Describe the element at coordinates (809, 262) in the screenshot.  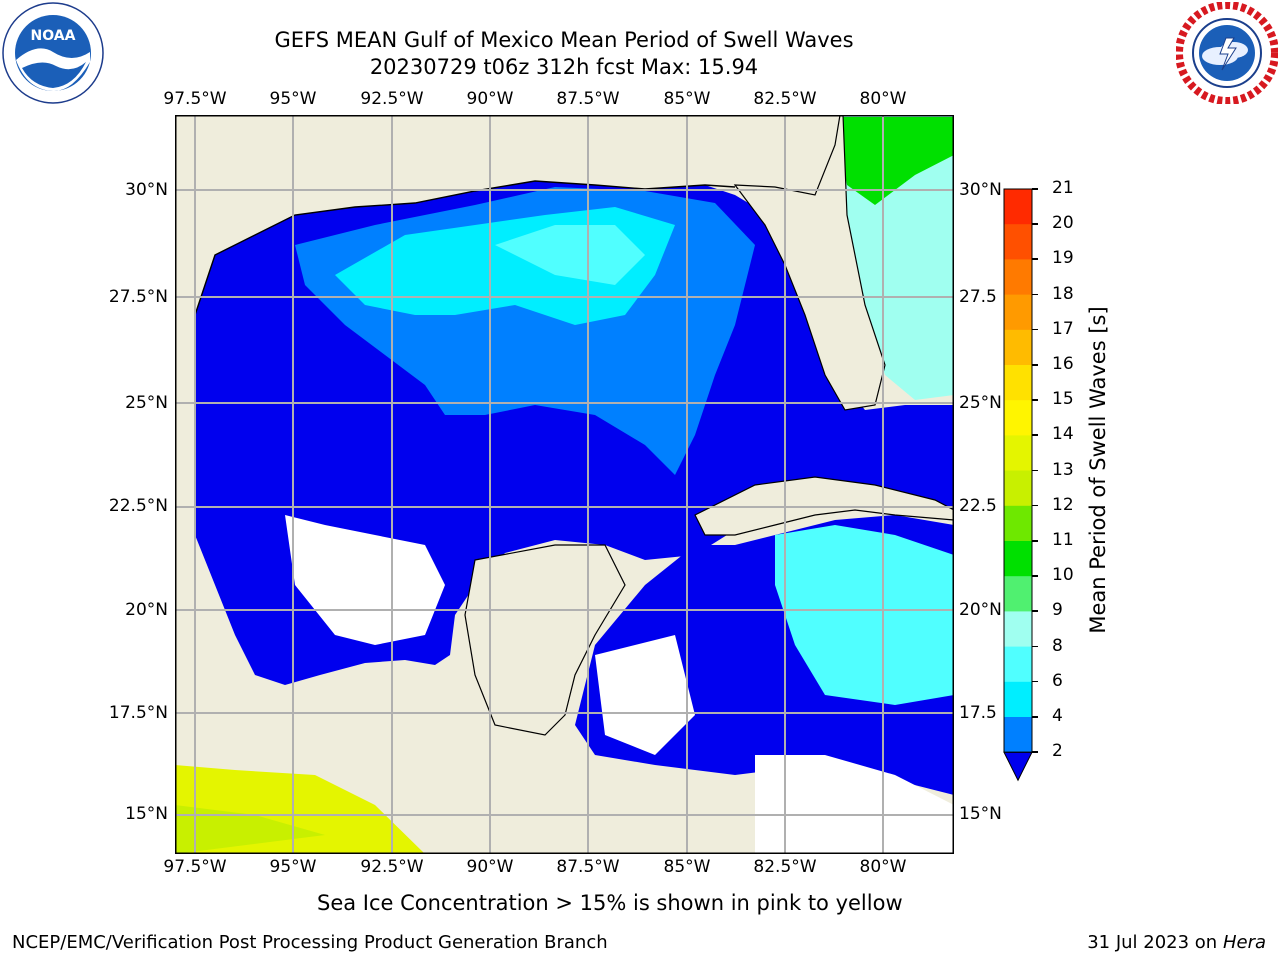
I see `florida-land` at that location.